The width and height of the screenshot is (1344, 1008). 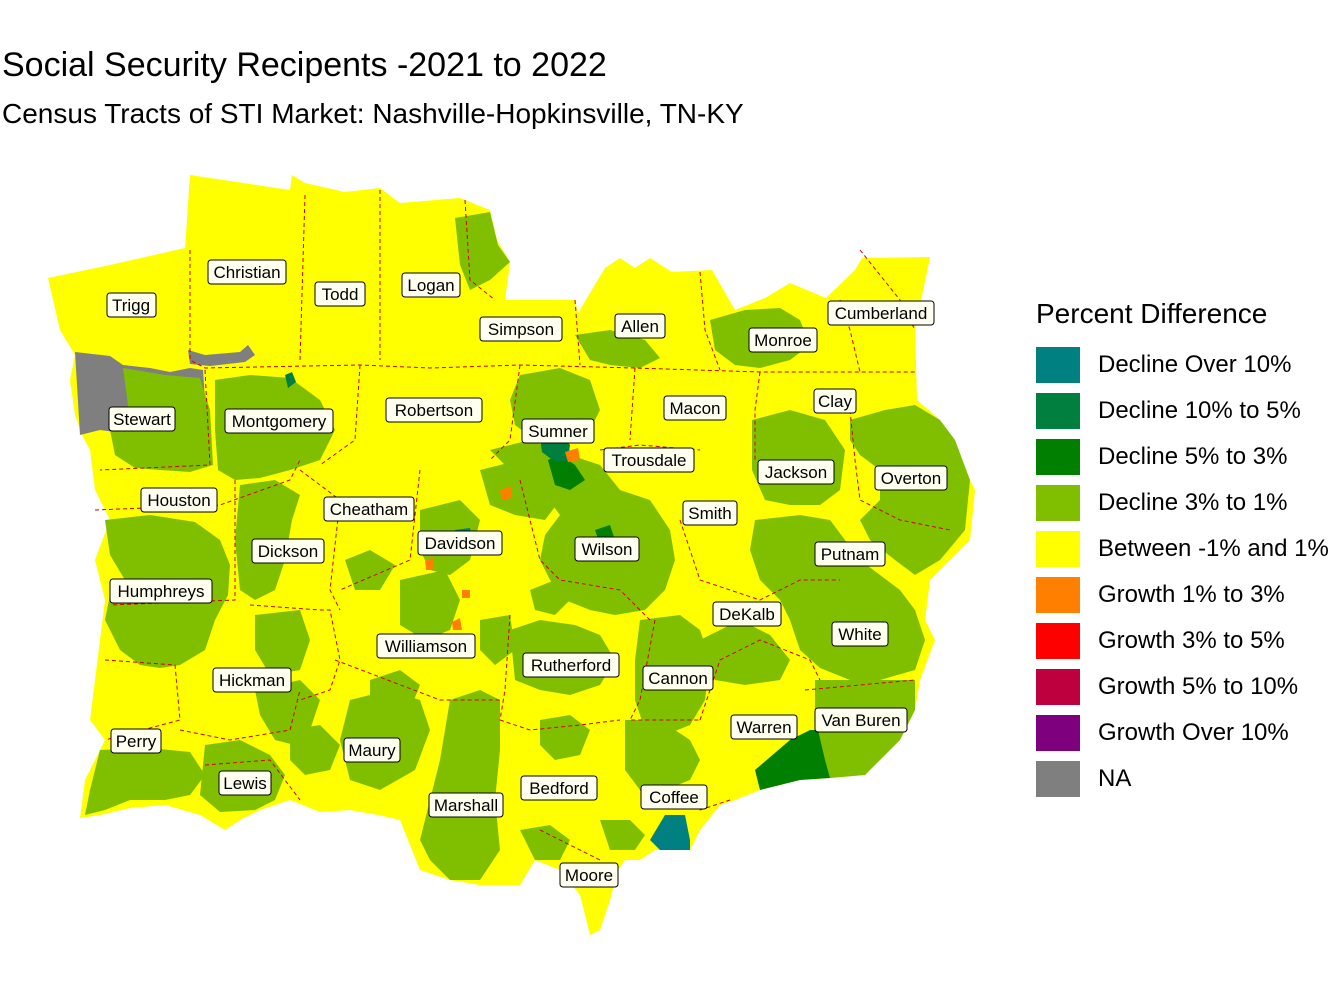 I want to click on svg-text: Monroe, so click(x=783, y=340).